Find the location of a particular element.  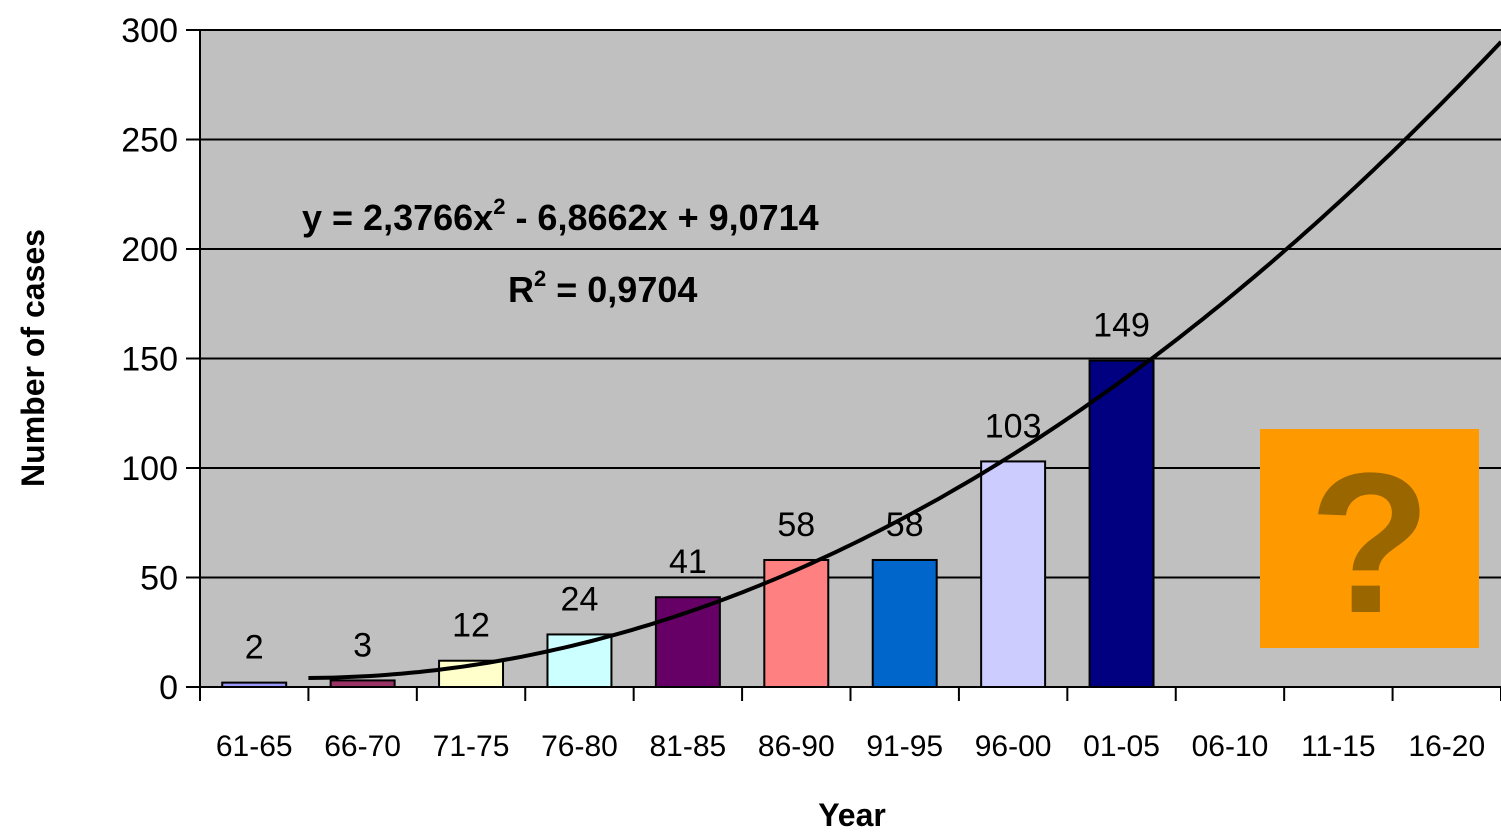

question-box is located at coordinates (1369, 538).